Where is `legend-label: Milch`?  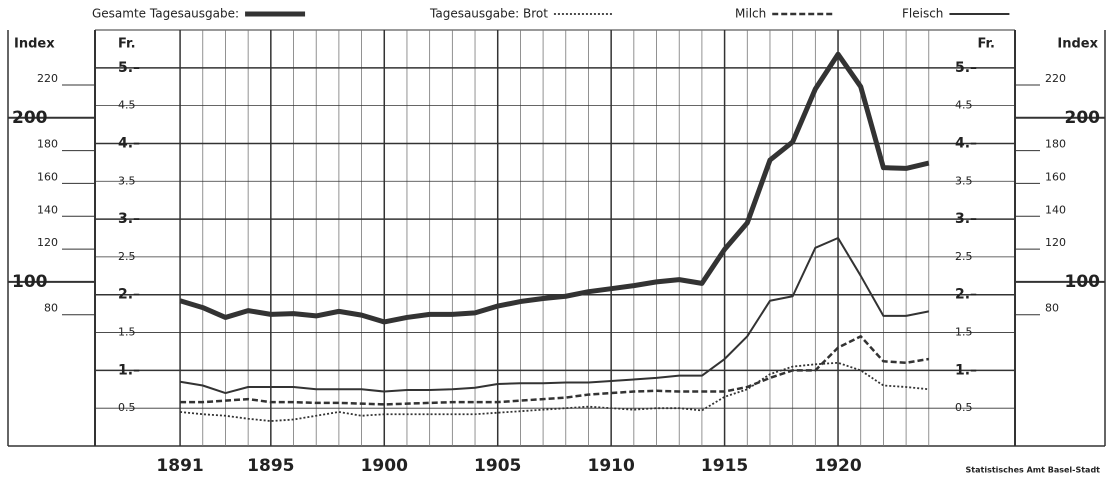
legend-label: Milch is located at coordinates (750, 14).